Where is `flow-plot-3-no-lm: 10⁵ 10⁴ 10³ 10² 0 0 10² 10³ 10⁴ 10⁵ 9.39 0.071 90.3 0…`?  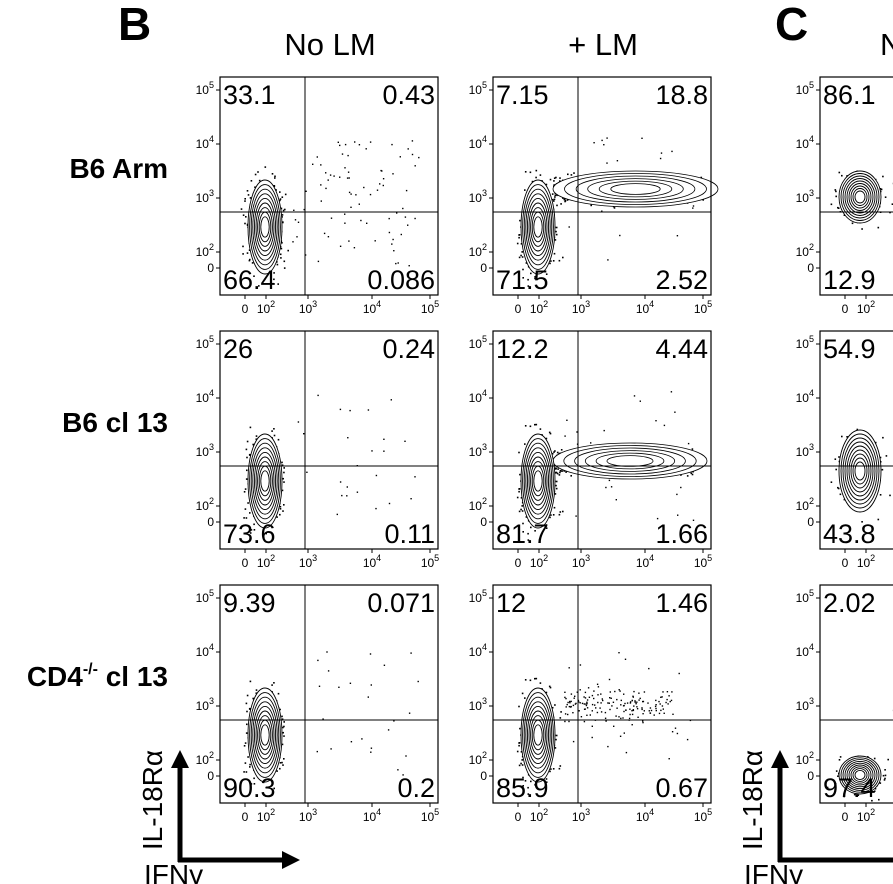
flow-plot-3-no-lm: 10⁵ 10⁴ 10³ 10² 0 0 10² 10³ 10⁴ 10⁵ 9.39 0.071 90.3 0… is located at coordinates (317, 704).